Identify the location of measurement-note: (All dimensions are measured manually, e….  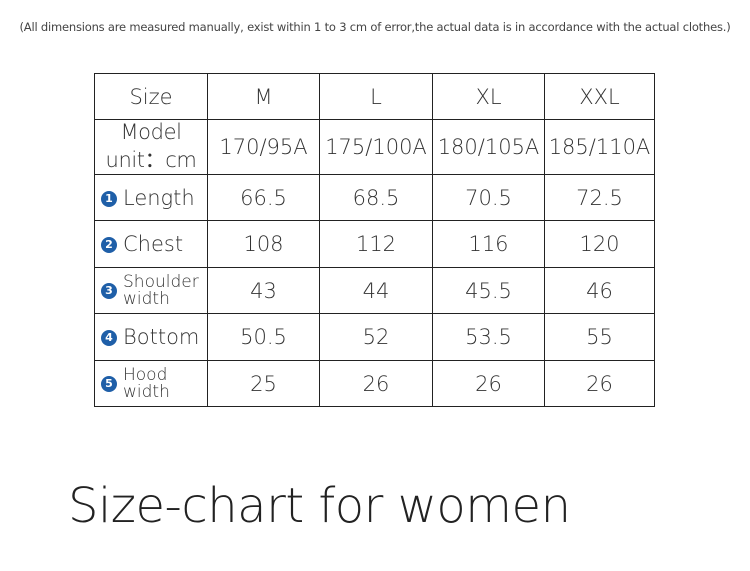
(375, 27).